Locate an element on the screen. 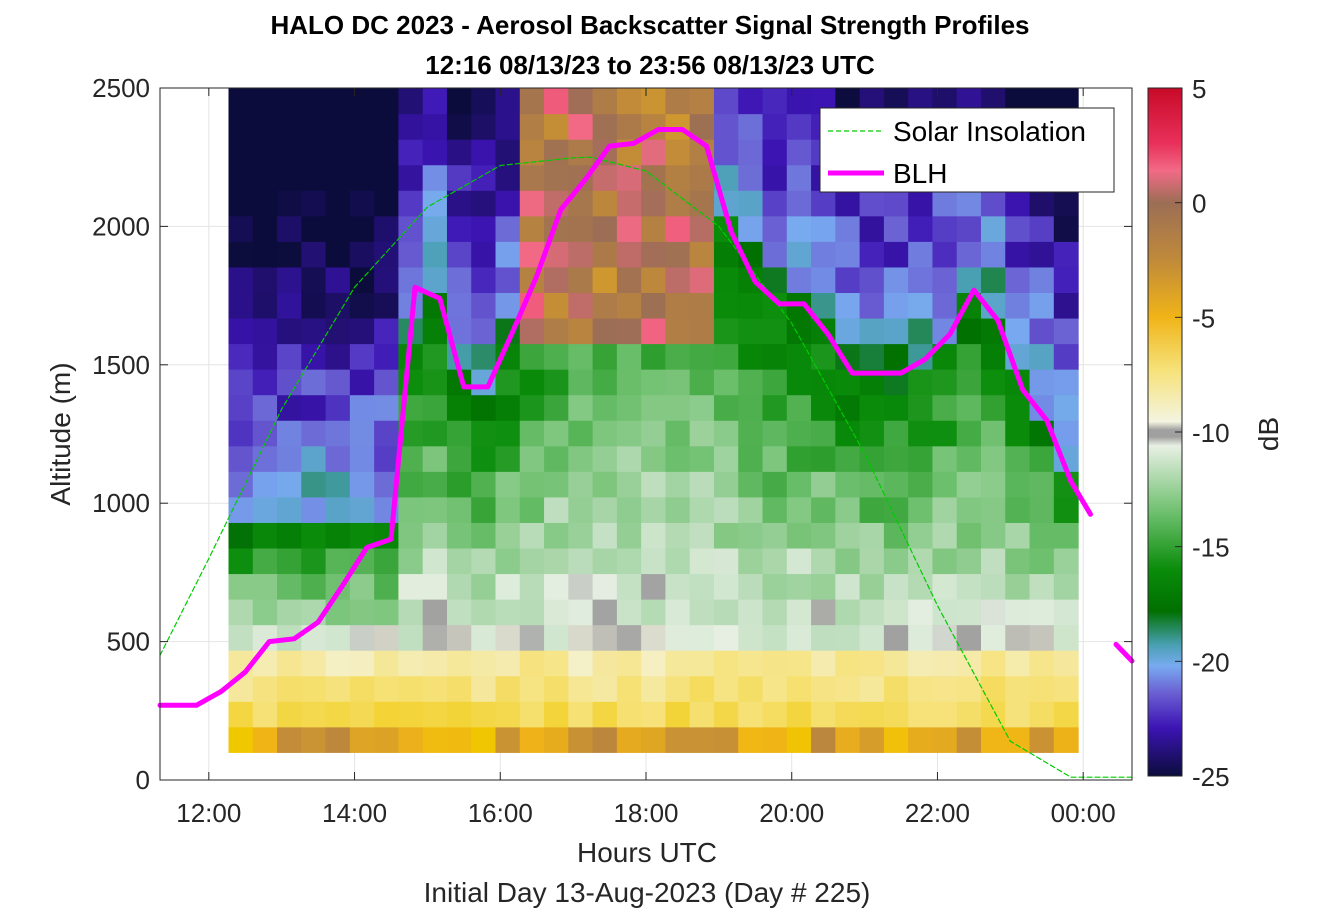 Image resolution: width=1343 pixels, height=911 pixels. y-tick-label: 500 is located at coordinates (128, 642).